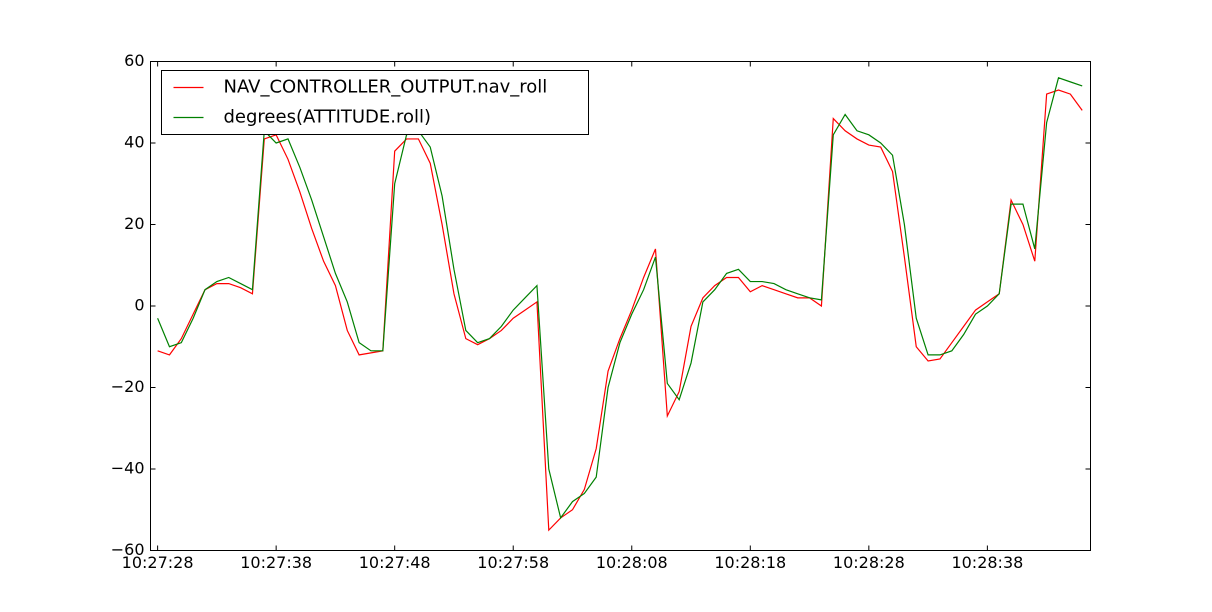 Image resolution: width=1212 pixels, height=612 pixels. What do you see at coordinates (386, 87) in the screenshot?
I see `legend-label: NAV_CONTROLLER_OUTPUT.nav_roll` at bounding box center [386, 87].